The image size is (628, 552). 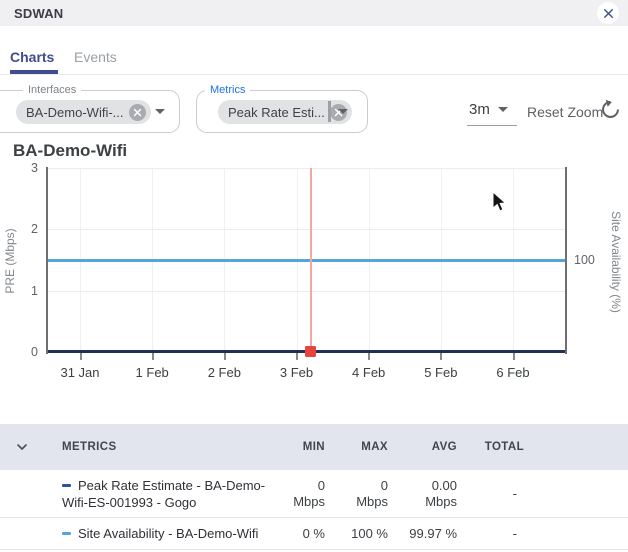 I want to click on time-marker-line, so click(x=311, y=259).